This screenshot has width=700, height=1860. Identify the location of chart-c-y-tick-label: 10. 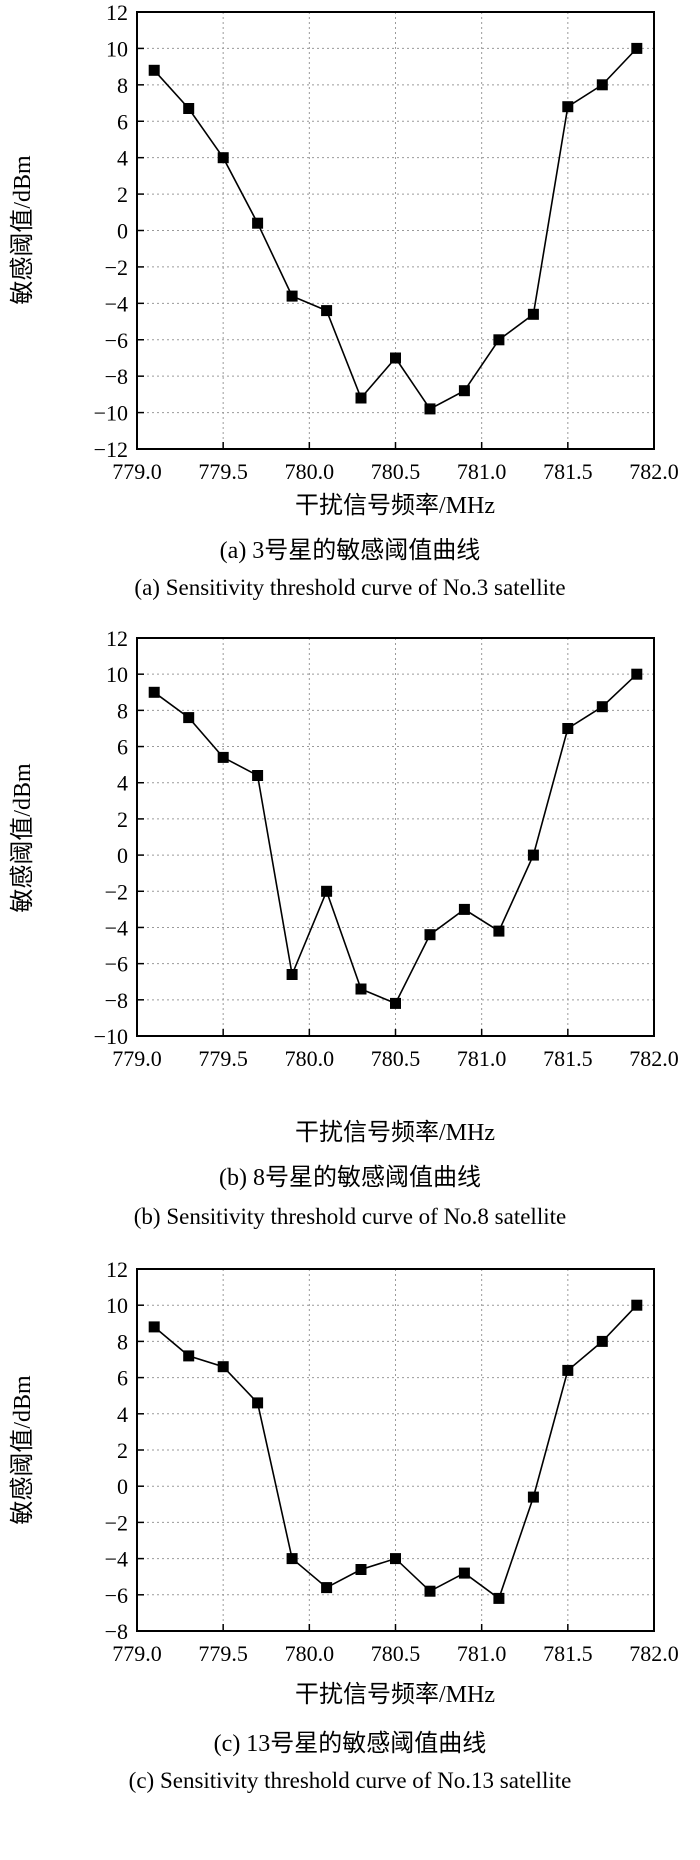
(117, 1305).